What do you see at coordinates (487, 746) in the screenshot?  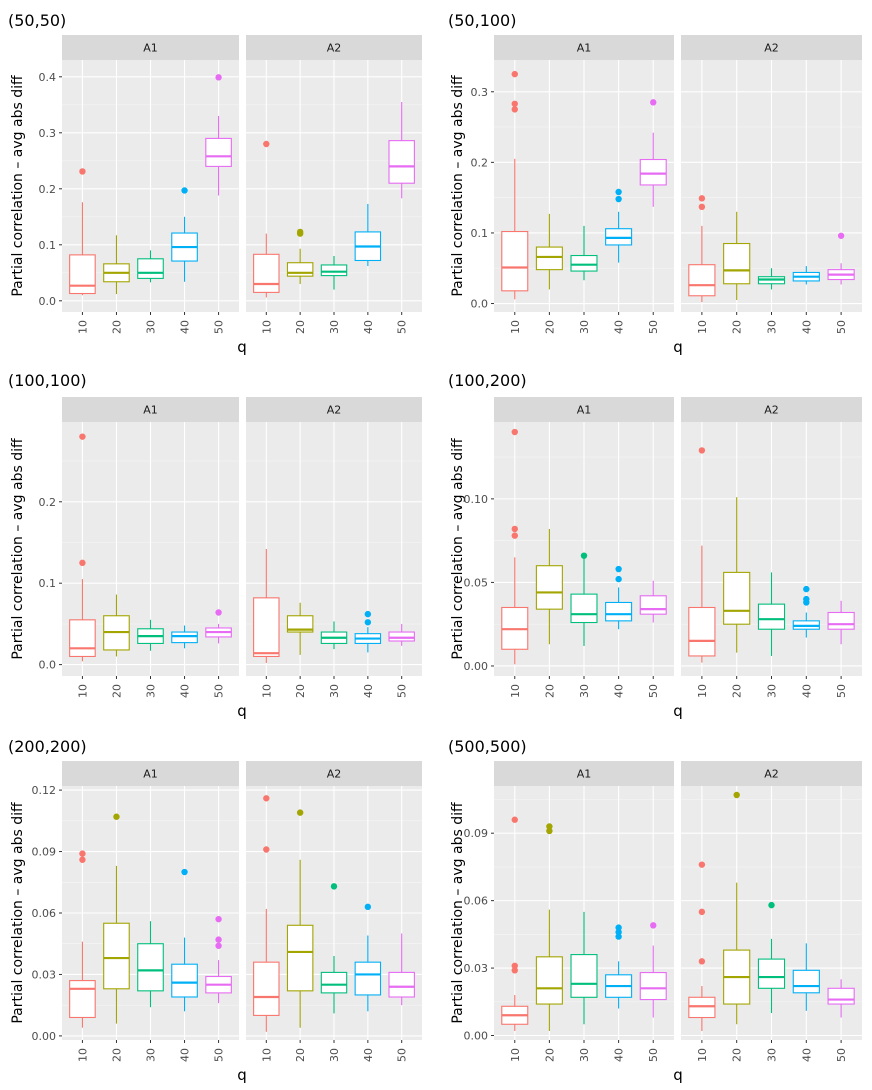 I see `subplot-title: (500,500)` at bounding box center [487, 746].